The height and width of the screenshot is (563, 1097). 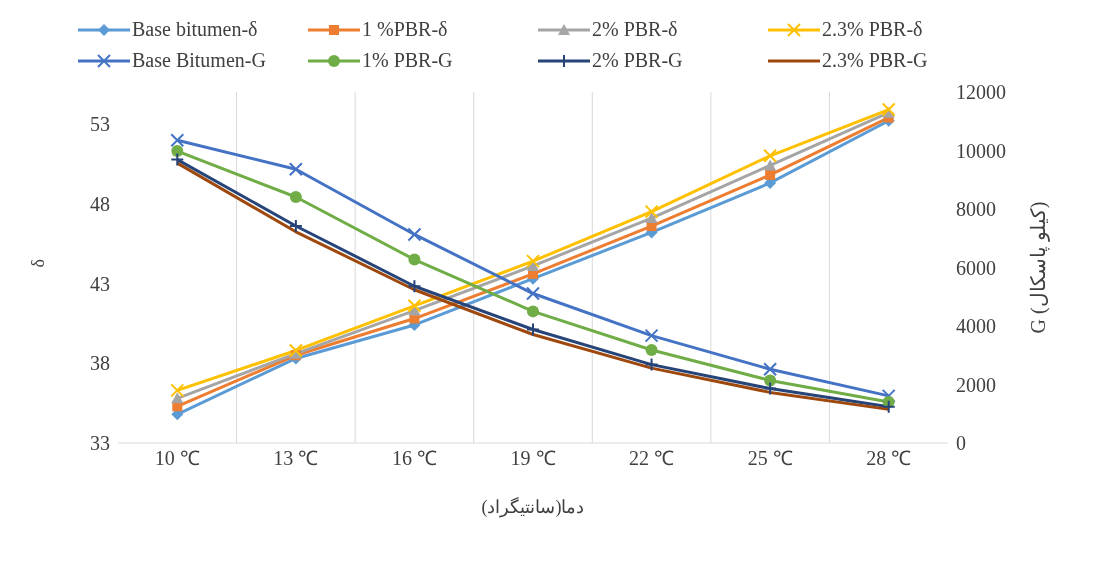 What do you see at coordinates (195, 29) in the screenshot?
I see `legend-label: Base bitumen-δ` at bounding box center [195, 29].